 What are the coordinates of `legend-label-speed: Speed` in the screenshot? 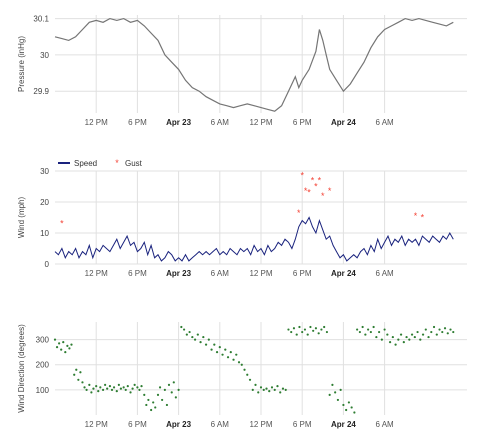 It's located at (85, 163).